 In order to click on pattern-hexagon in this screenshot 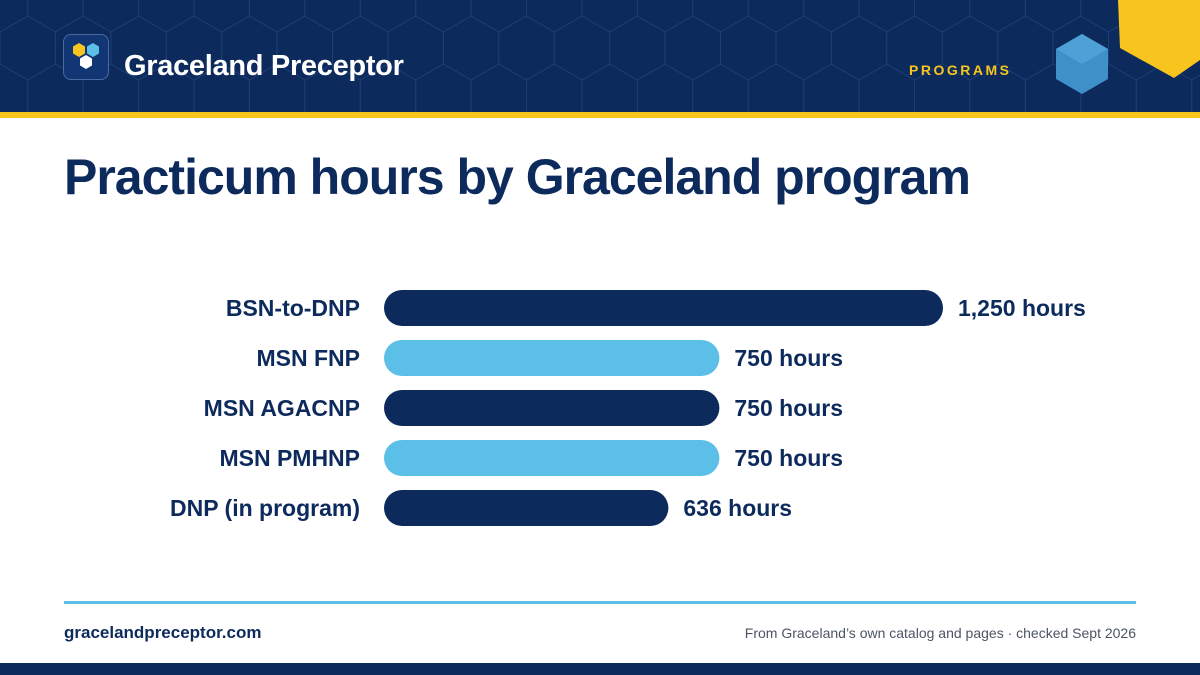, I will do `click(1195, 93)`.